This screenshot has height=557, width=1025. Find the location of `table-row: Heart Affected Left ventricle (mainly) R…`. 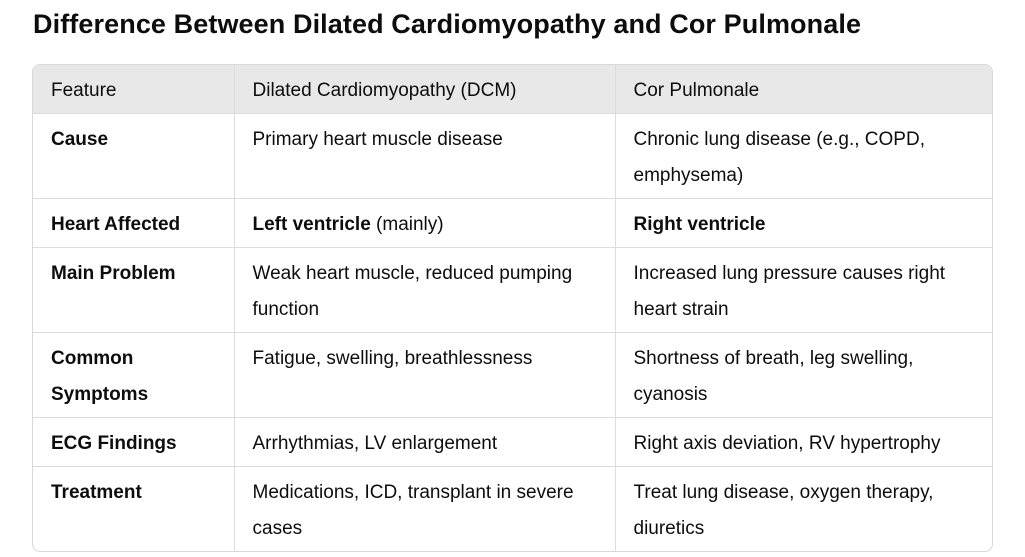

table-row: Heart Affected Left ventricle (mainly) R… is located at coordinates (512, 223).